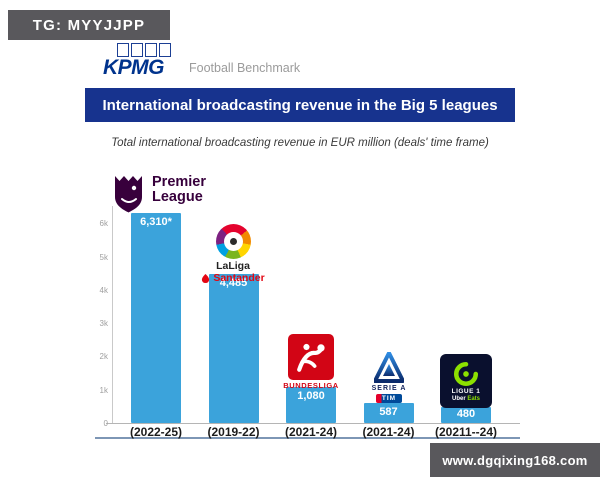  What do you see at coordinates (156, 318) in the screenshot?
I see `bar-premier-league: 6,310*` at bounding box center [156, 318].